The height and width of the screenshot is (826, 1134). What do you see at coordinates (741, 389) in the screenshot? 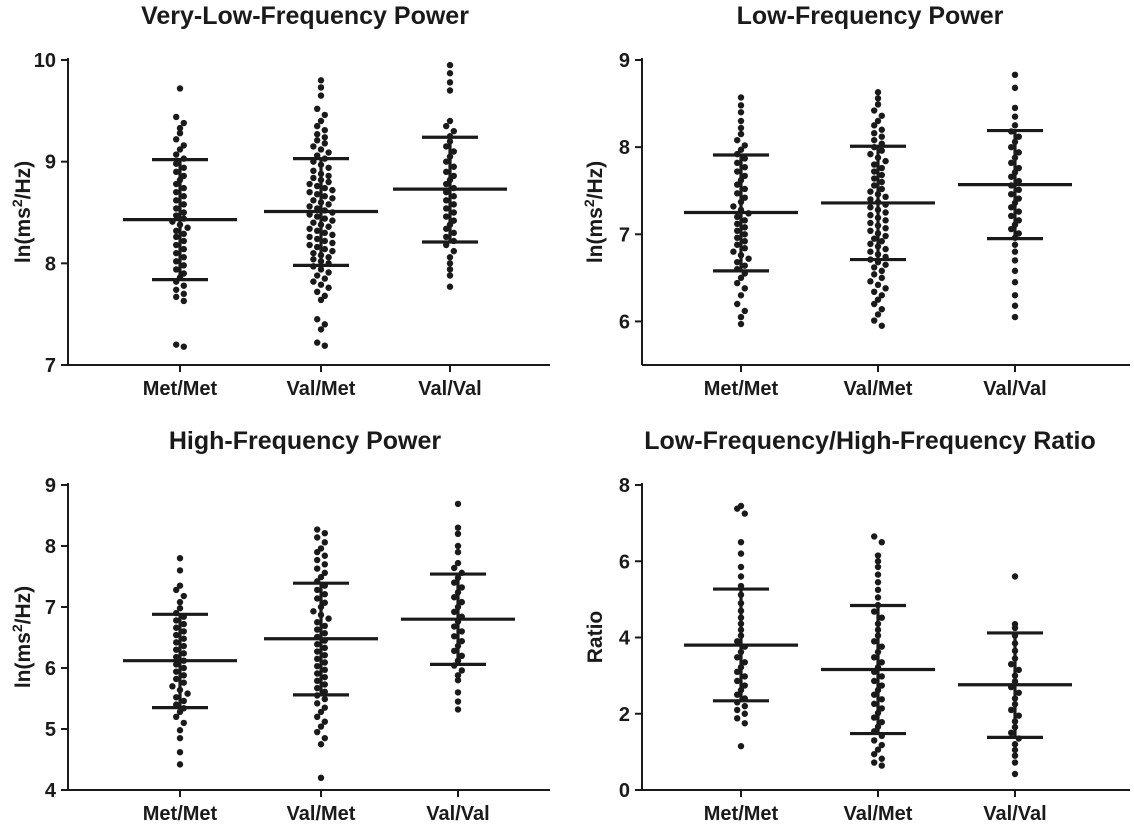
I see `x-tick-label: Met/Met` at bounding box center [741, 389].